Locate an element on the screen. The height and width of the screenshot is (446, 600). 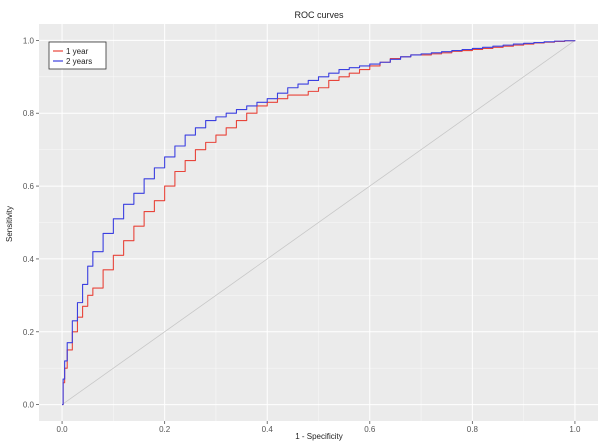
y-tick-label-2: 0.4 is located at coordinates (29, 259).